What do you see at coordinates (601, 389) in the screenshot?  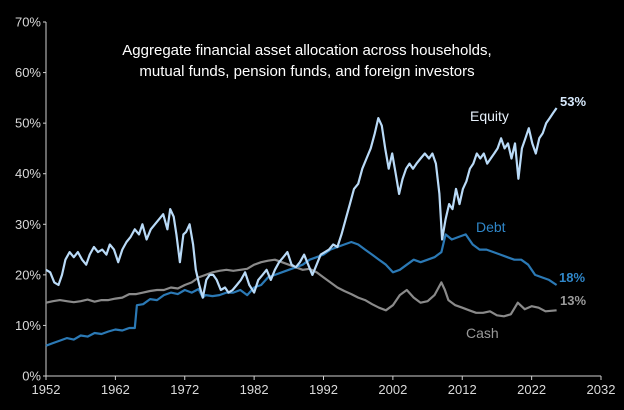 I see `x-tick-label: 2032` at bounding box center [601, 389].